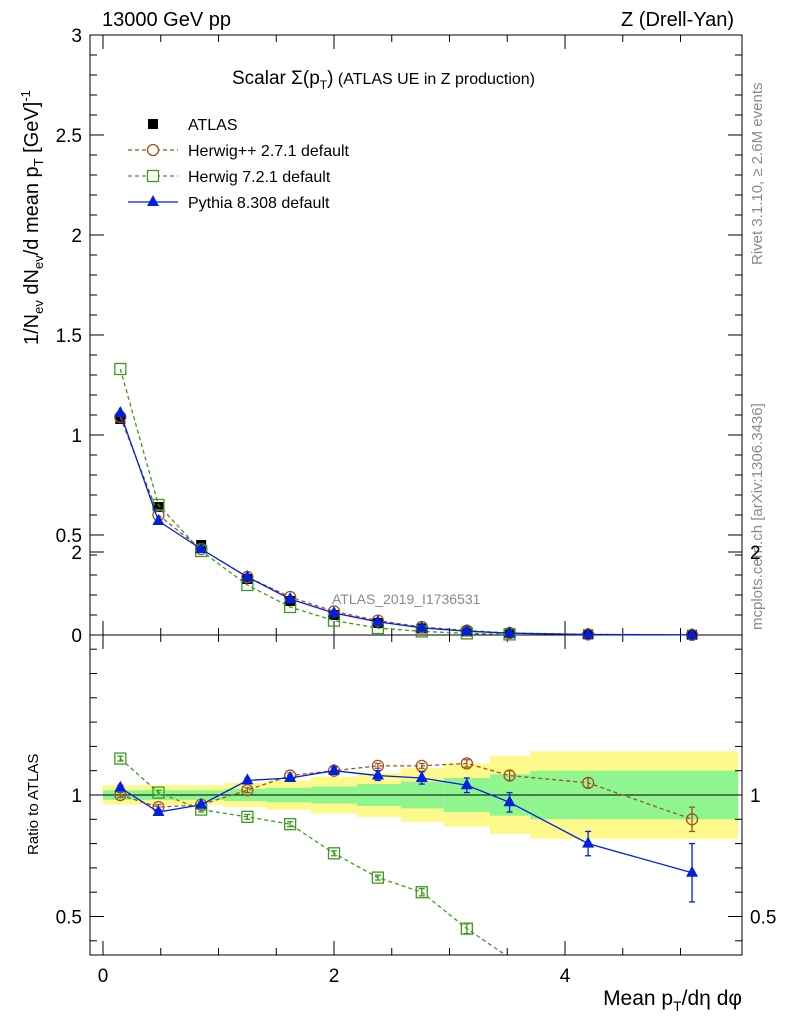  I want to click on xlabel-rest: /dη dφ, so click(712, 998).